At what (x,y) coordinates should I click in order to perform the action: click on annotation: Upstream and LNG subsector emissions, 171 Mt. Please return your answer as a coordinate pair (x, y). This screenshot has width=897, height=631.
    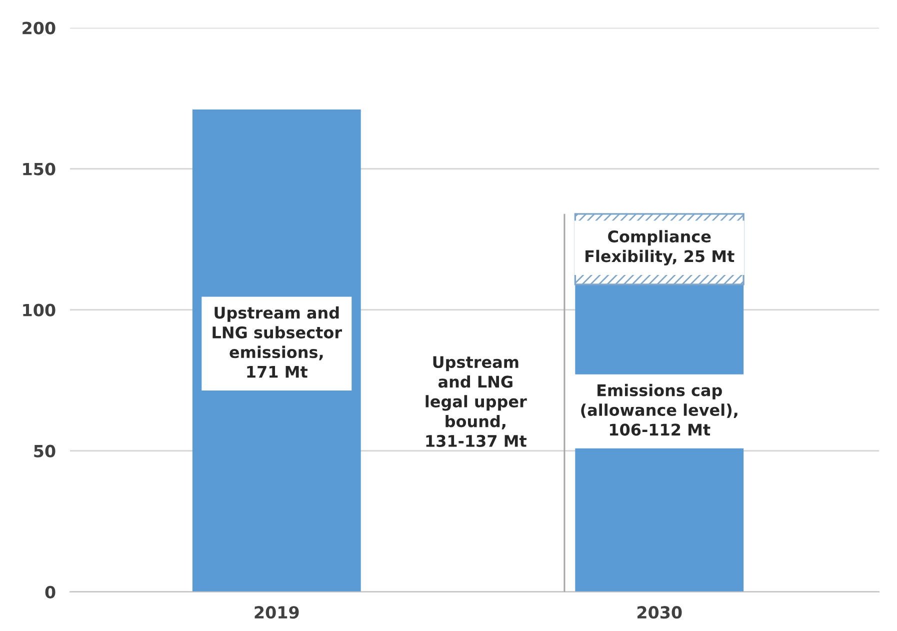
    Looking at the image, I should click on (277, 342).